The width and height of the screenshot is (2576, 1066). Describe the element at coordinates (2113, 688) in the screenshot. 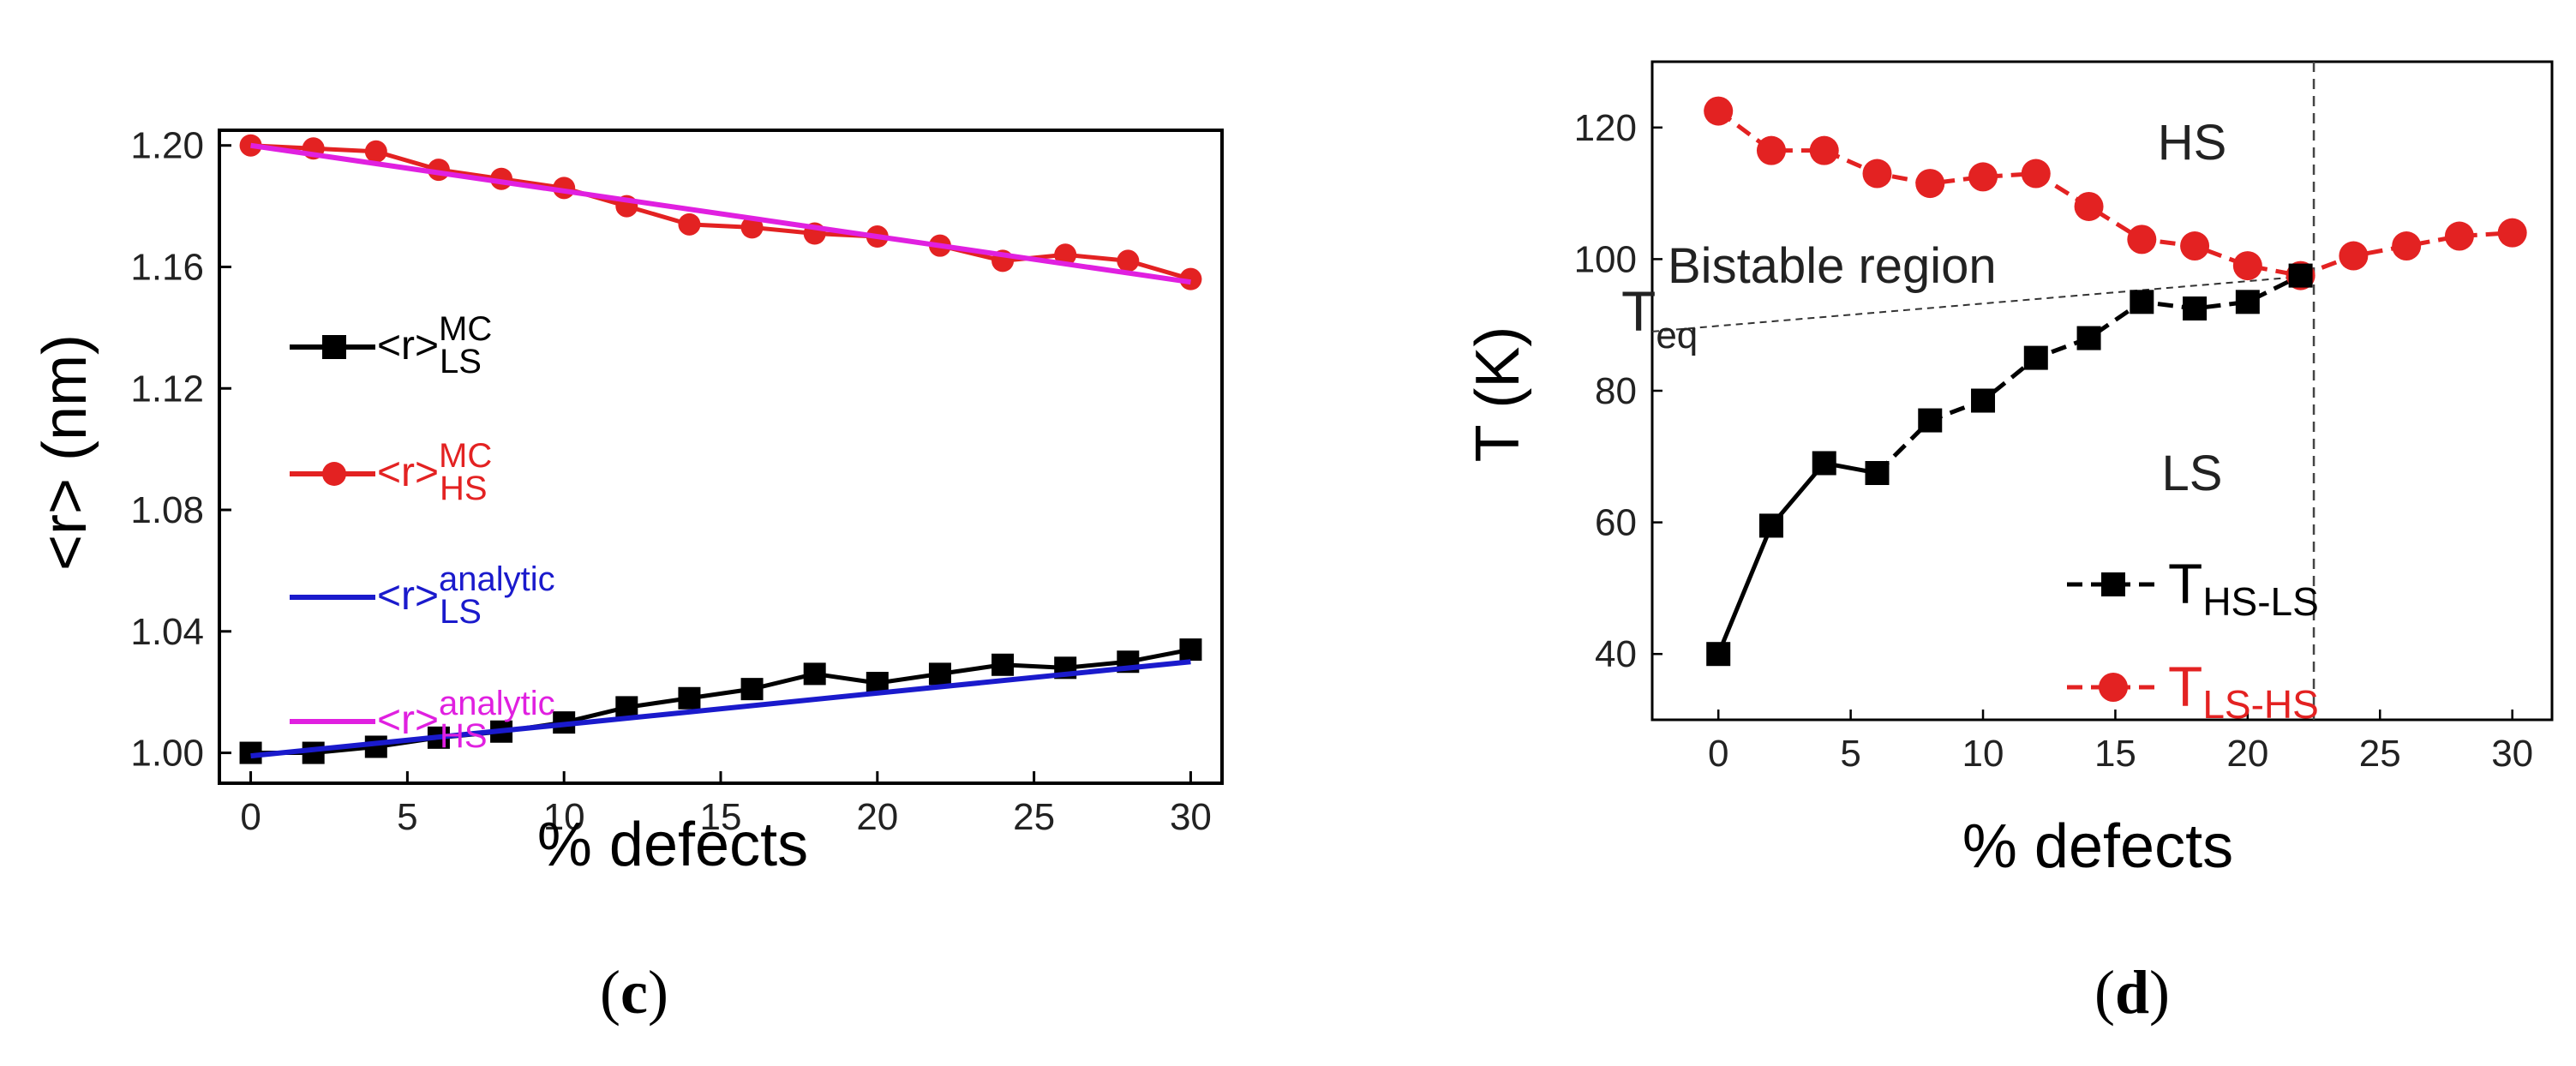

I see `legend-marker-d` at that location.